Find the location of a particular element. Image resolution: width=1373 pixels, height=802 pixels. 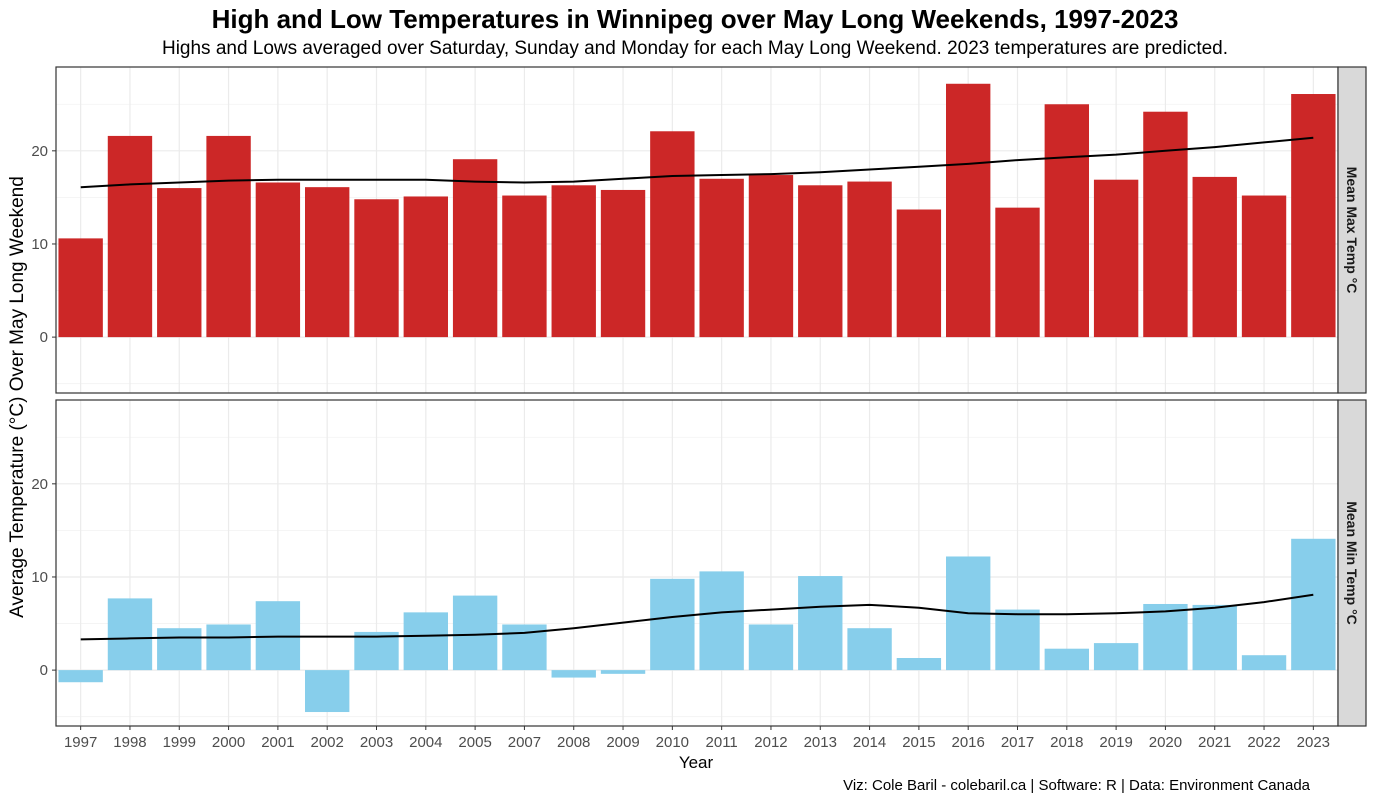

facet-strip-label: Mean Min Temp °C is located at coordinates (1352, 563).